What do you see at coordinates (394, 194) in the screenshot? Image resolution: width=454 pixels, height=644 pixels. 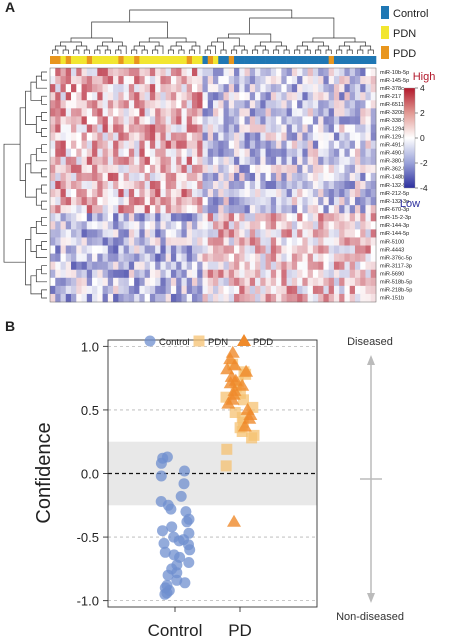 I see `heatmap-row-label: miR-212-5p` at bounding box center [394, 194].